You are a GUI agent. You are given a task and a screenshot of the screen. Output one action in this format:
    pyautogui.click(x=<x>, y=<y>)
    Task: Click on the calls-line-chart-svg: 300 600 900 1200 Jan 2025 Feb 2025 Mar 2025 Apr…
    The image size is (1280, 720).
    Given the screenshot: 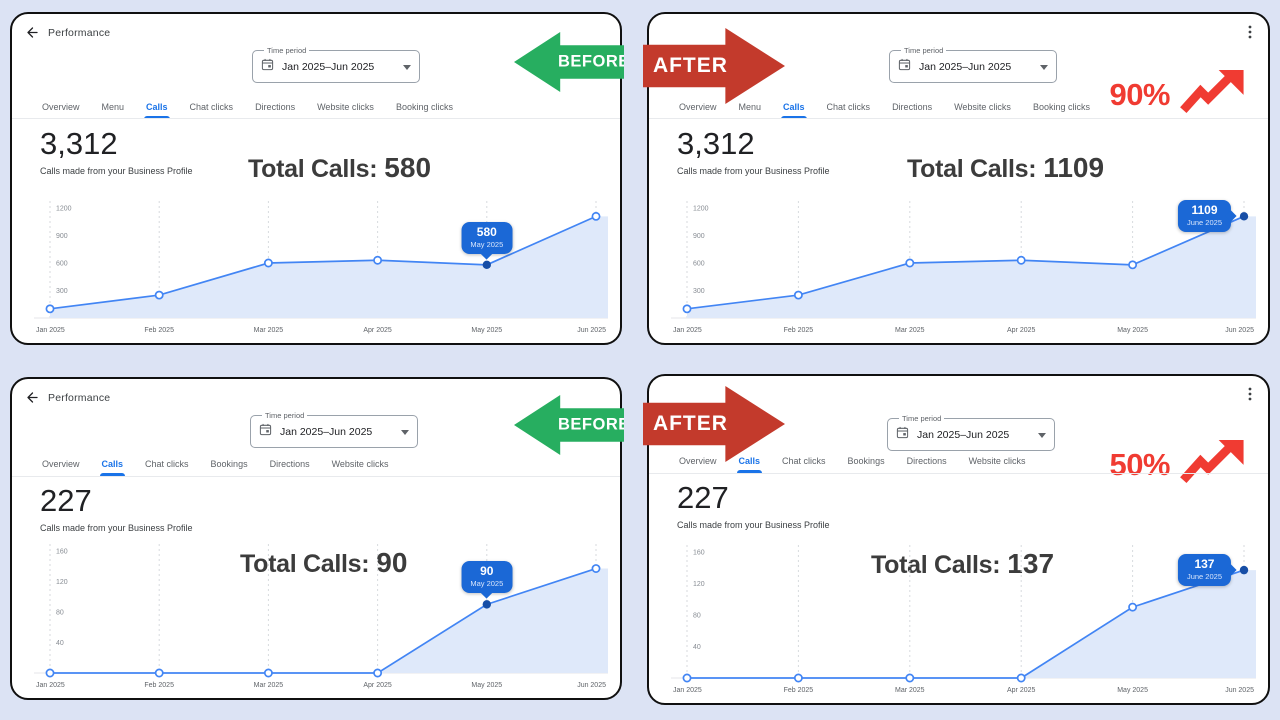 What is the action you would take?
    pyautogui.click(x=963, y=267)
    